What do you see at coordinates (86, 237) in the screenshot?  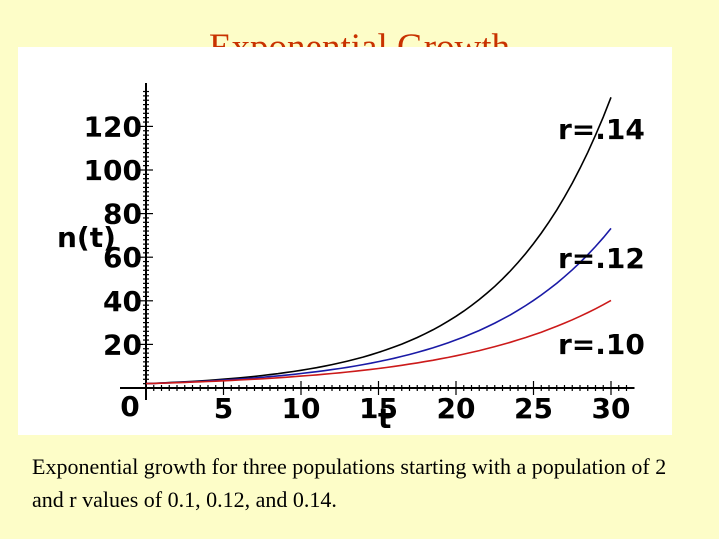 I see `y-axis-label: n(t)` at bounding box center [86, 237].